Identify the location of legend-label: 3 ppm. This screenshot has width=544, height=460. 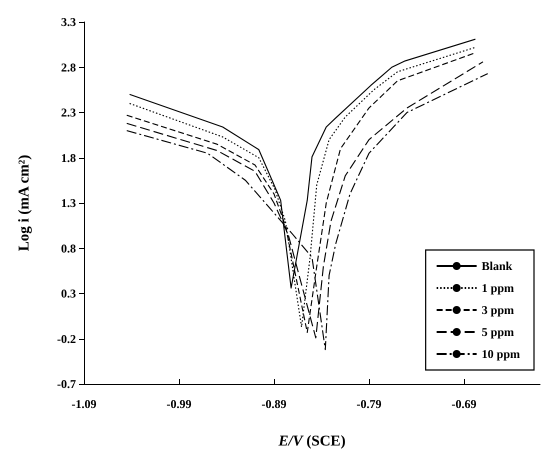
(498, 310).